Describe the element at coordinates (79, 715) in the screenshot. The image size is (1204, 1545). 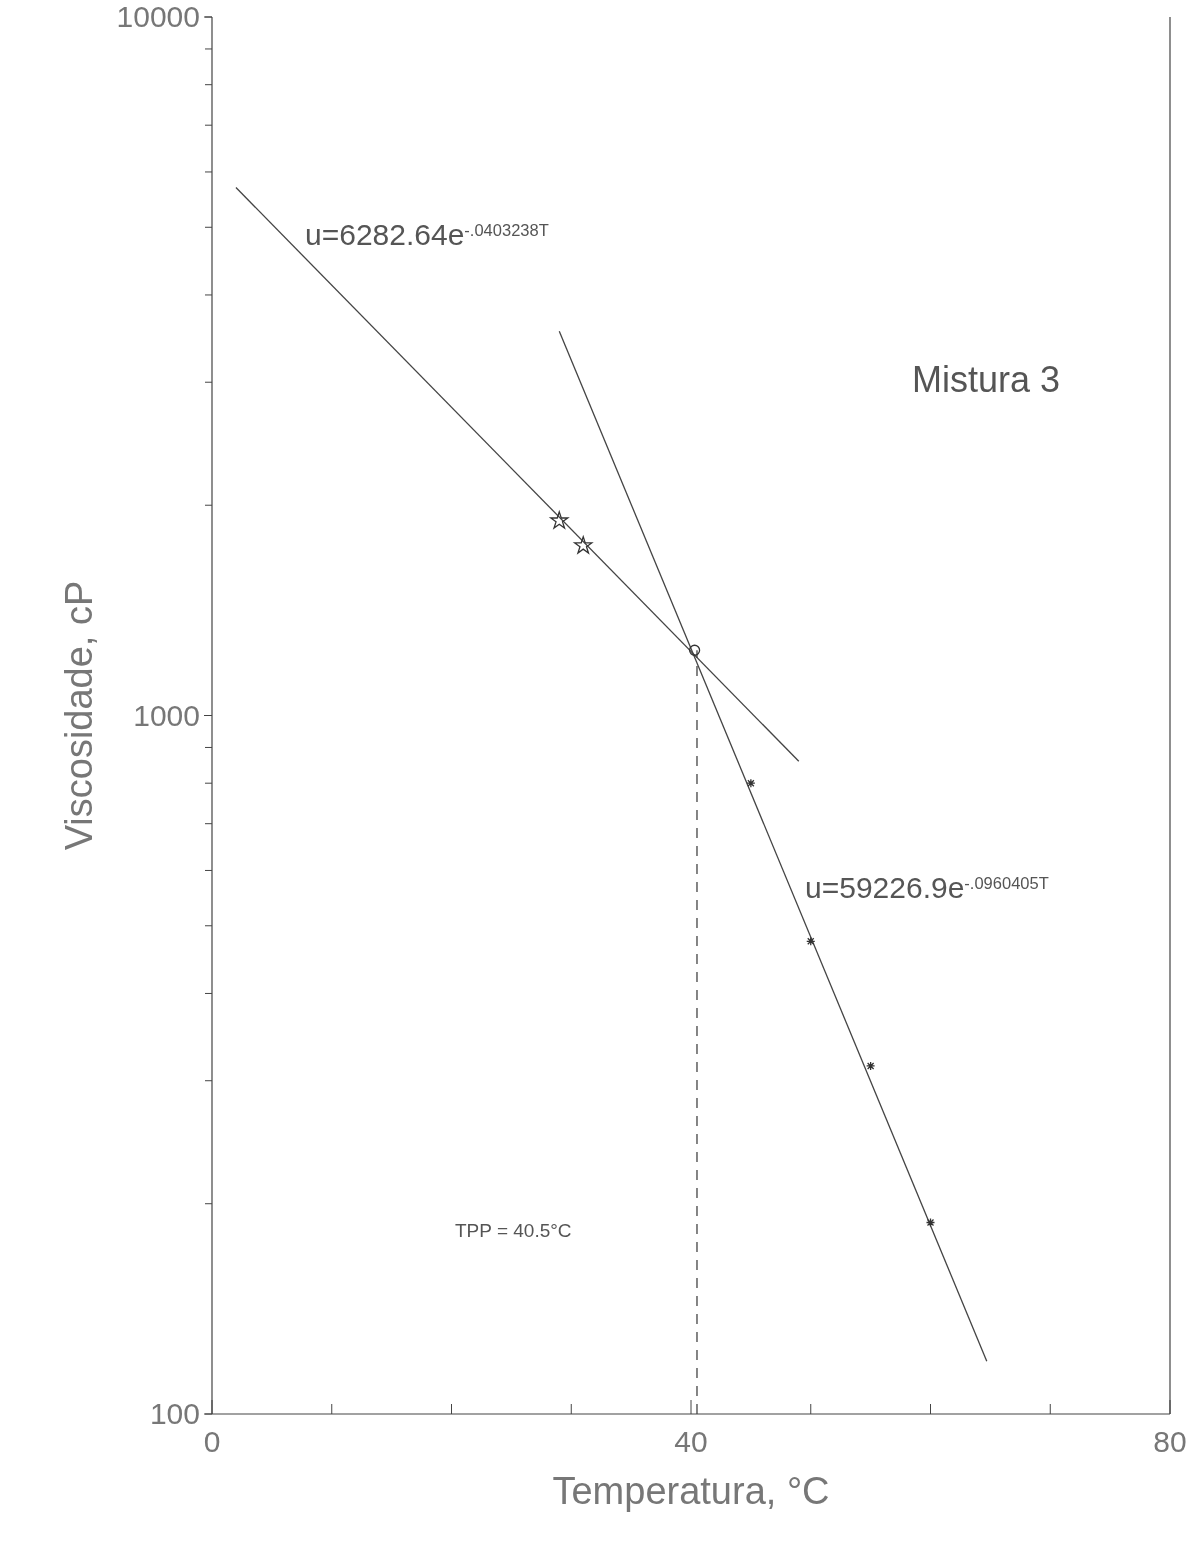
I see `y-axis-title: Viscosidade, cP` at that location.